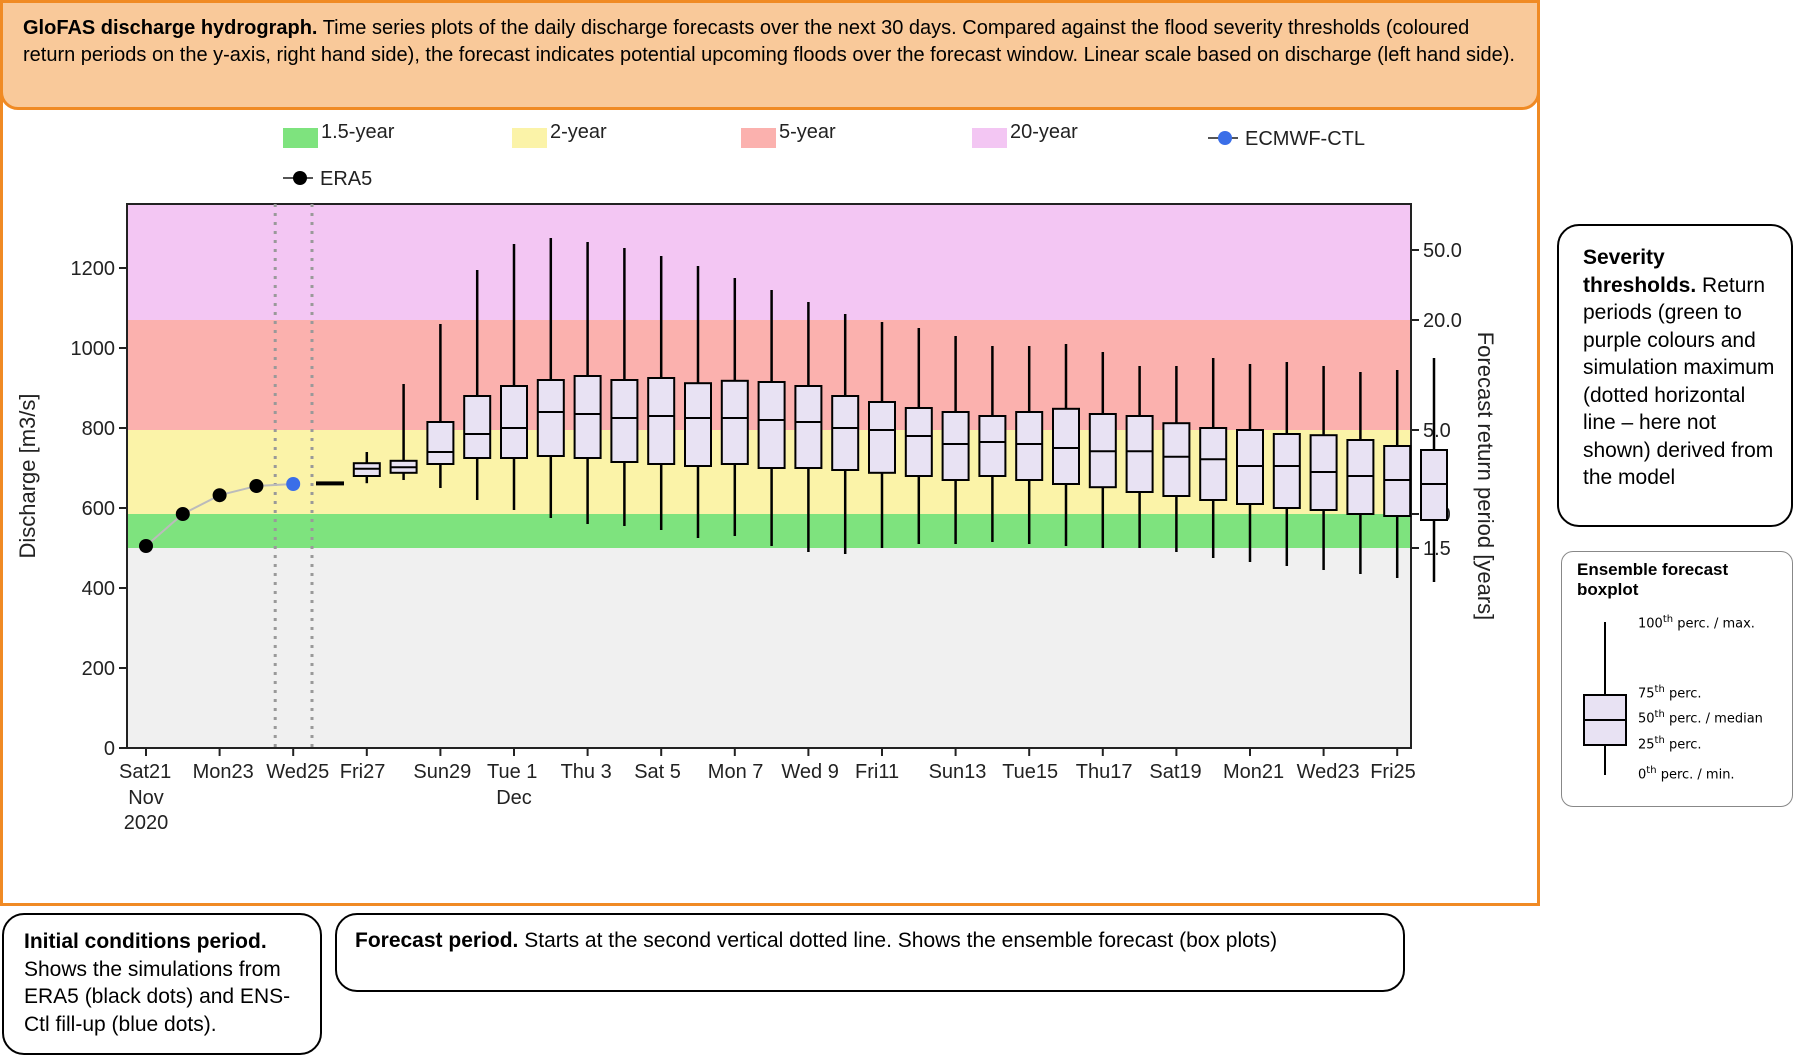 This screenshot has height=1063, width=1796. I want to click on legend-label: ERA5, so click(346, 179).